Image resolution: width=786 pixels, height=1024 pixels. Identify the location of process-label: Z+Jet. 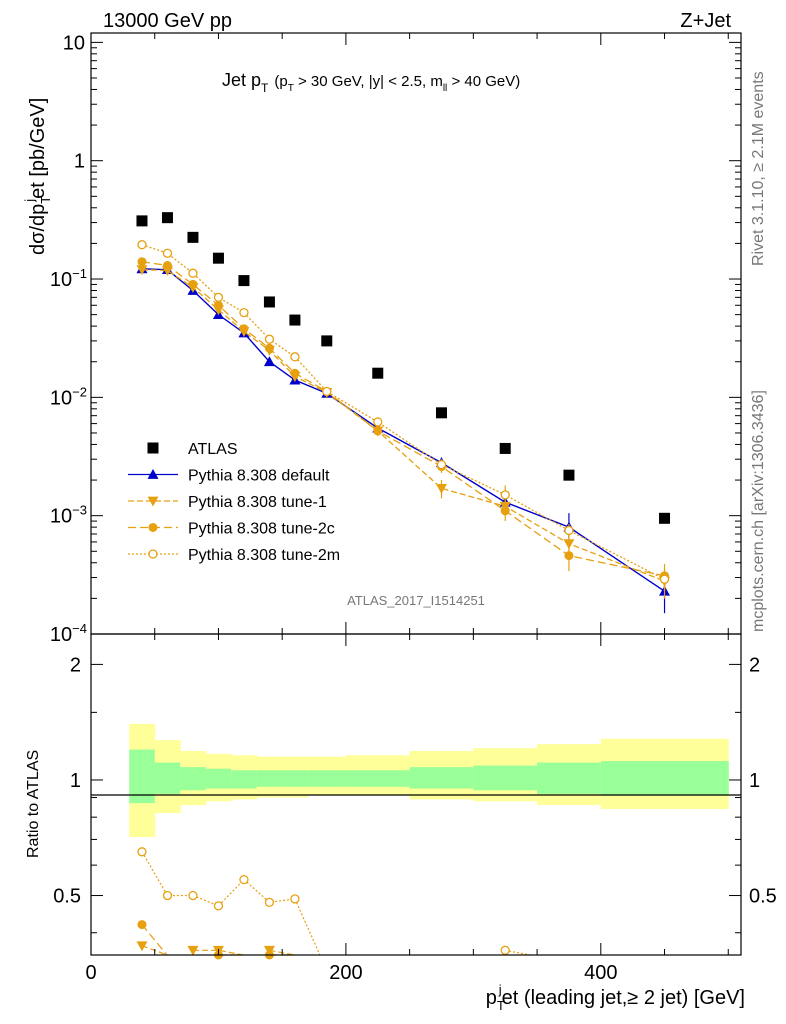
(705, 21).